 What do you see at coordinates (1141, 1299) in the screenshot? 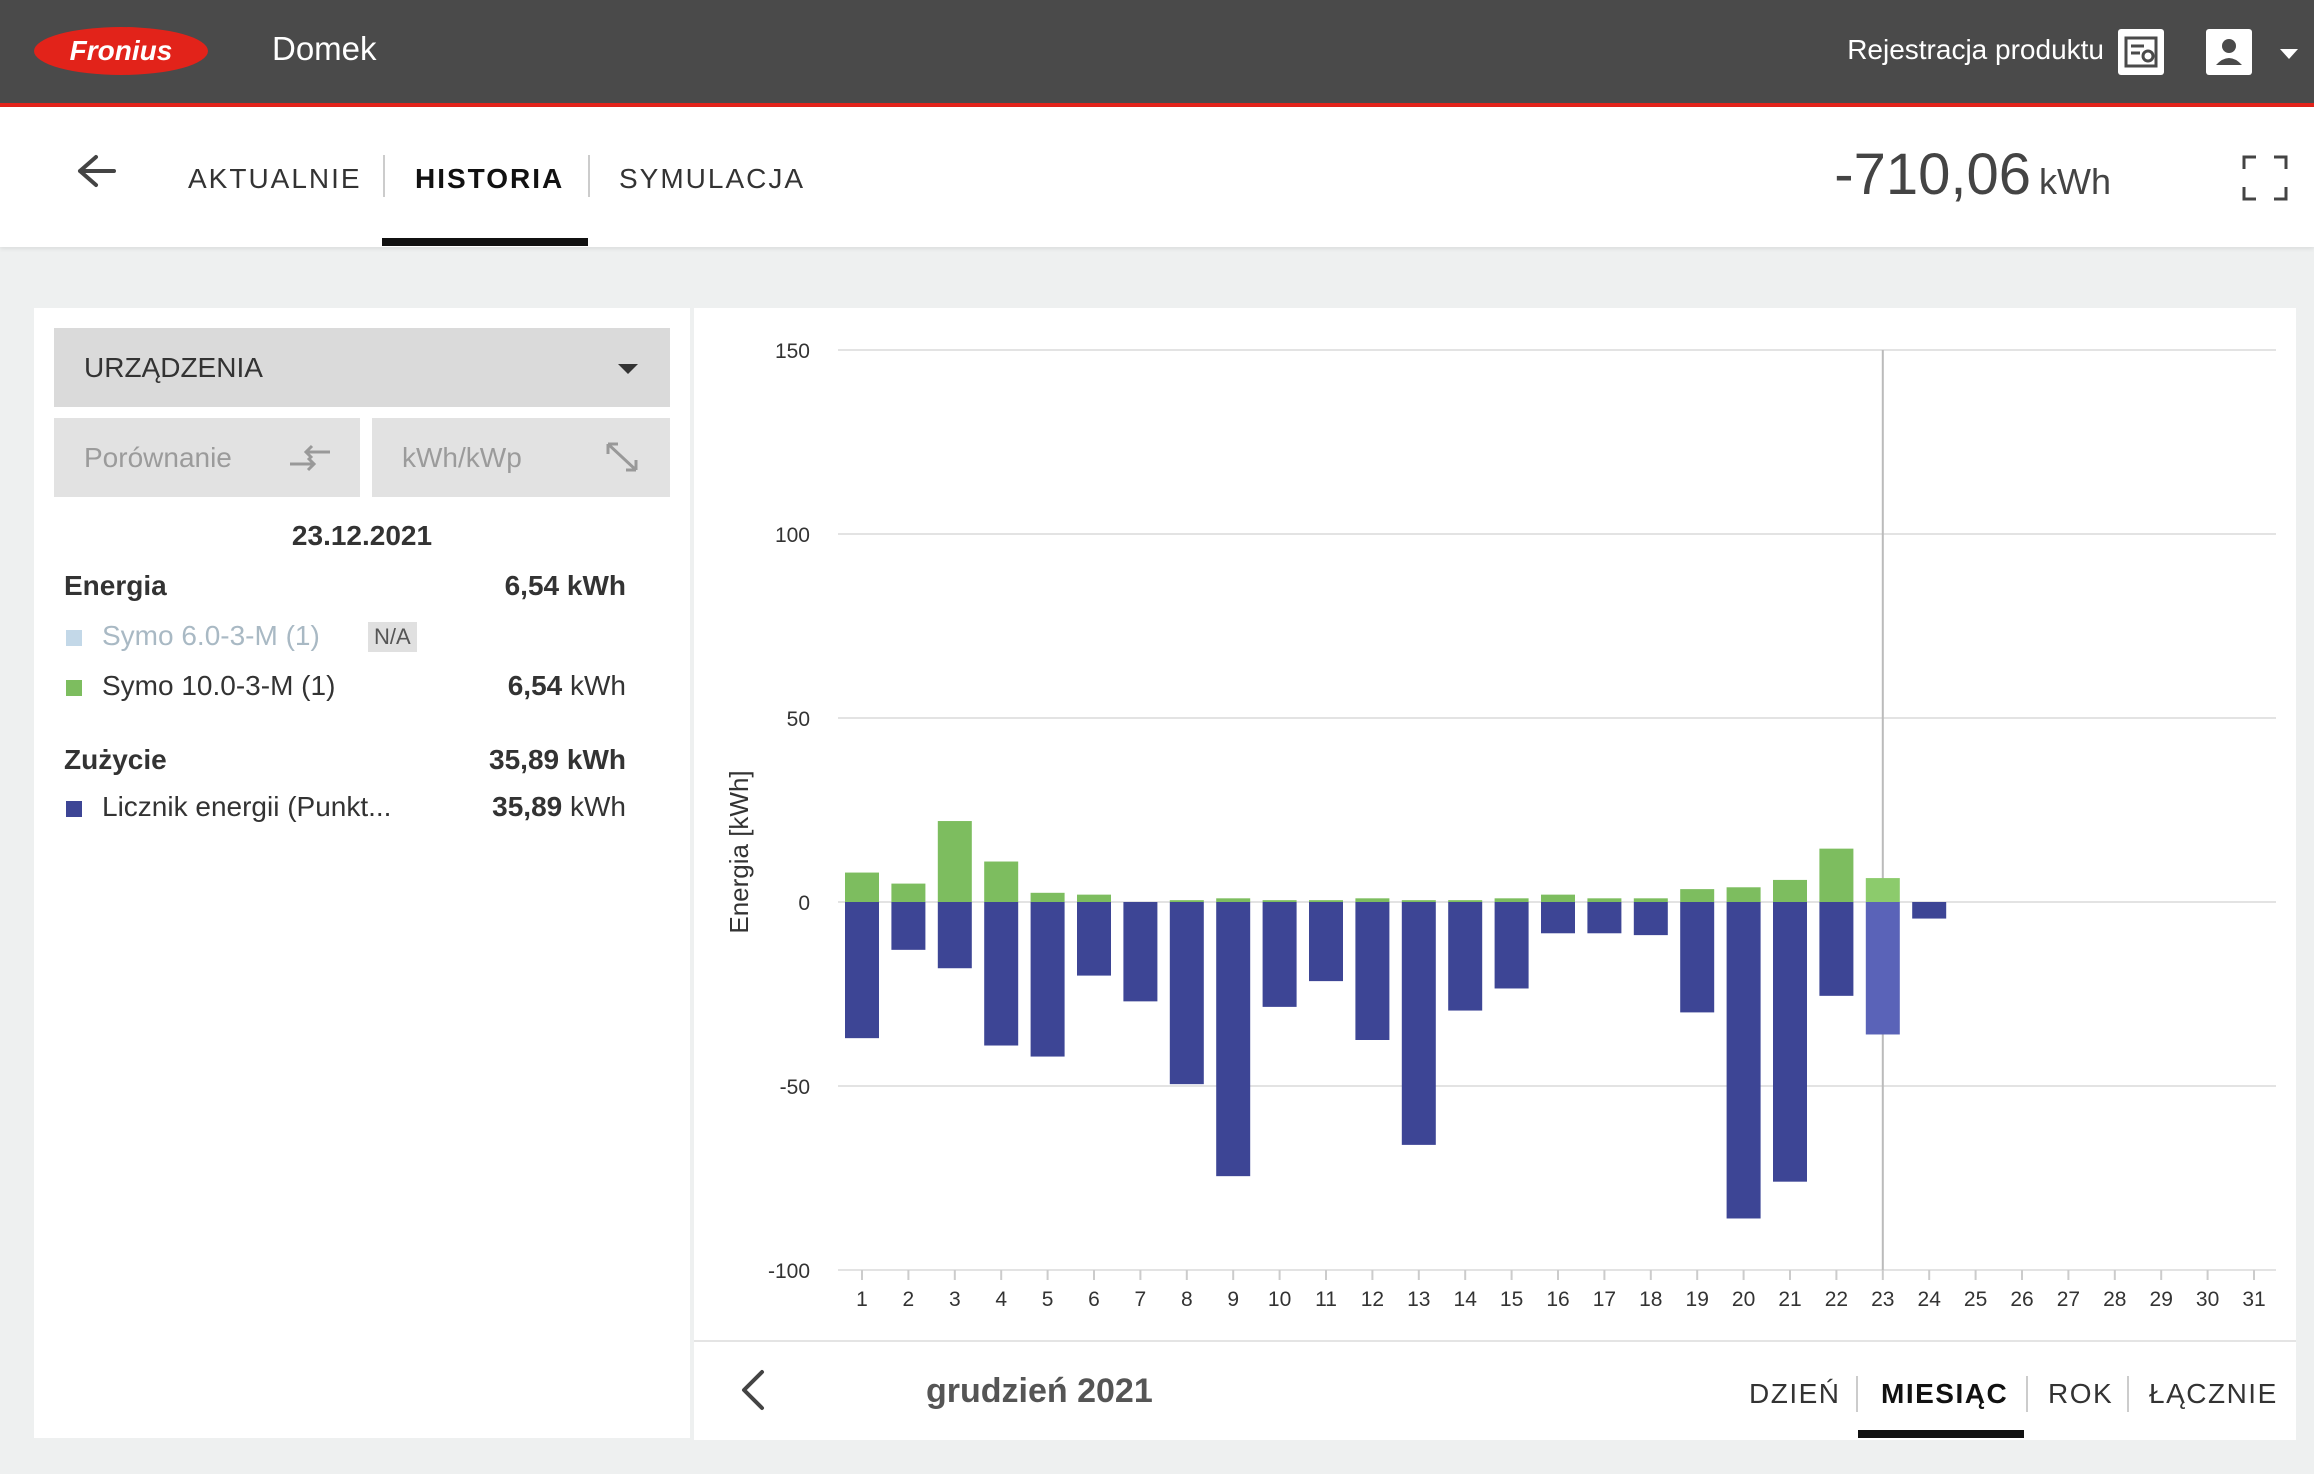
I see `x-tick-label: 7` at bounding box center [1141, 1299].